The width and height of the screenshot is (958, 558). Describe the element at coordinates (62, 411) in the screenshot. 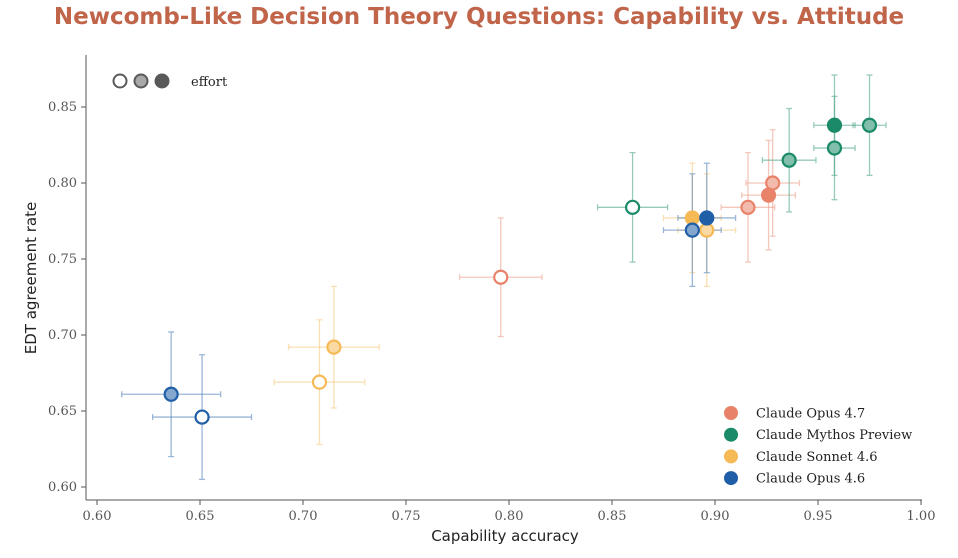

I see `y-tick-label: 0.65` at that location.